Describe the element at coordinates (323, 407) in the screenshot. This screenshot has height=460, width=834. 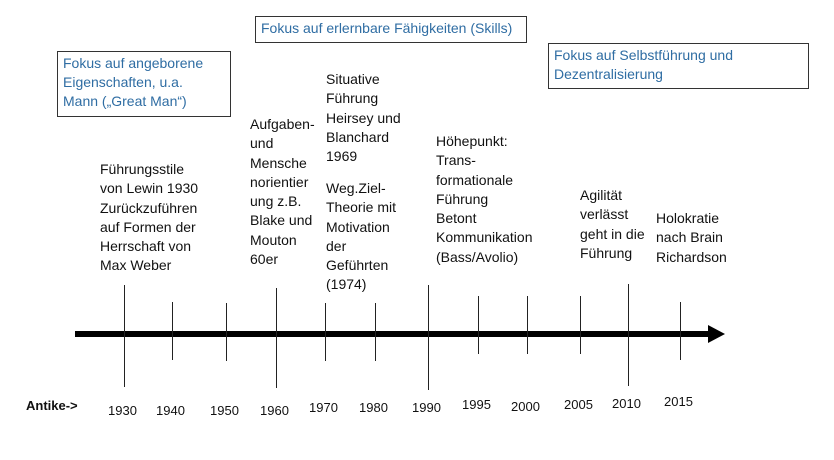
I see `year-label-1970: 1970` at that location.